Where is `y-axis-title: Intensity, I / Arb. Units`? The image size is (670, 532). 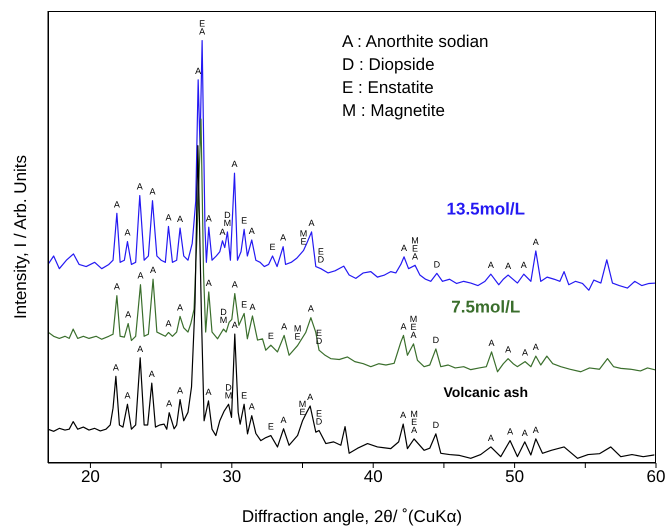 y-axis-title: Intensity, I / Arb. Units is located at coordinates (20, 237).